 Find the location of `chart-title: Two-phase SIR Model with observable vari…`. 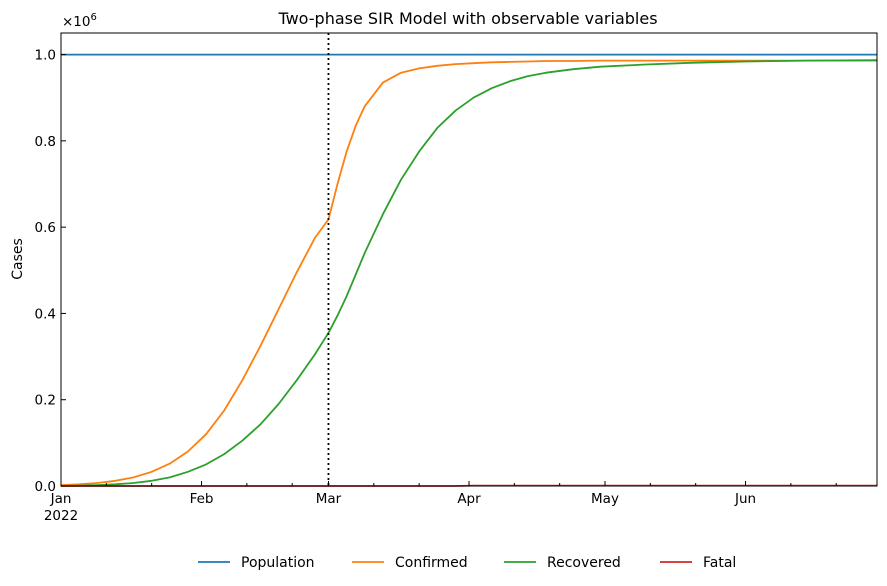

chart-title: Two-phase SIR Model with observable vari… is located at coordinates (467, 18).